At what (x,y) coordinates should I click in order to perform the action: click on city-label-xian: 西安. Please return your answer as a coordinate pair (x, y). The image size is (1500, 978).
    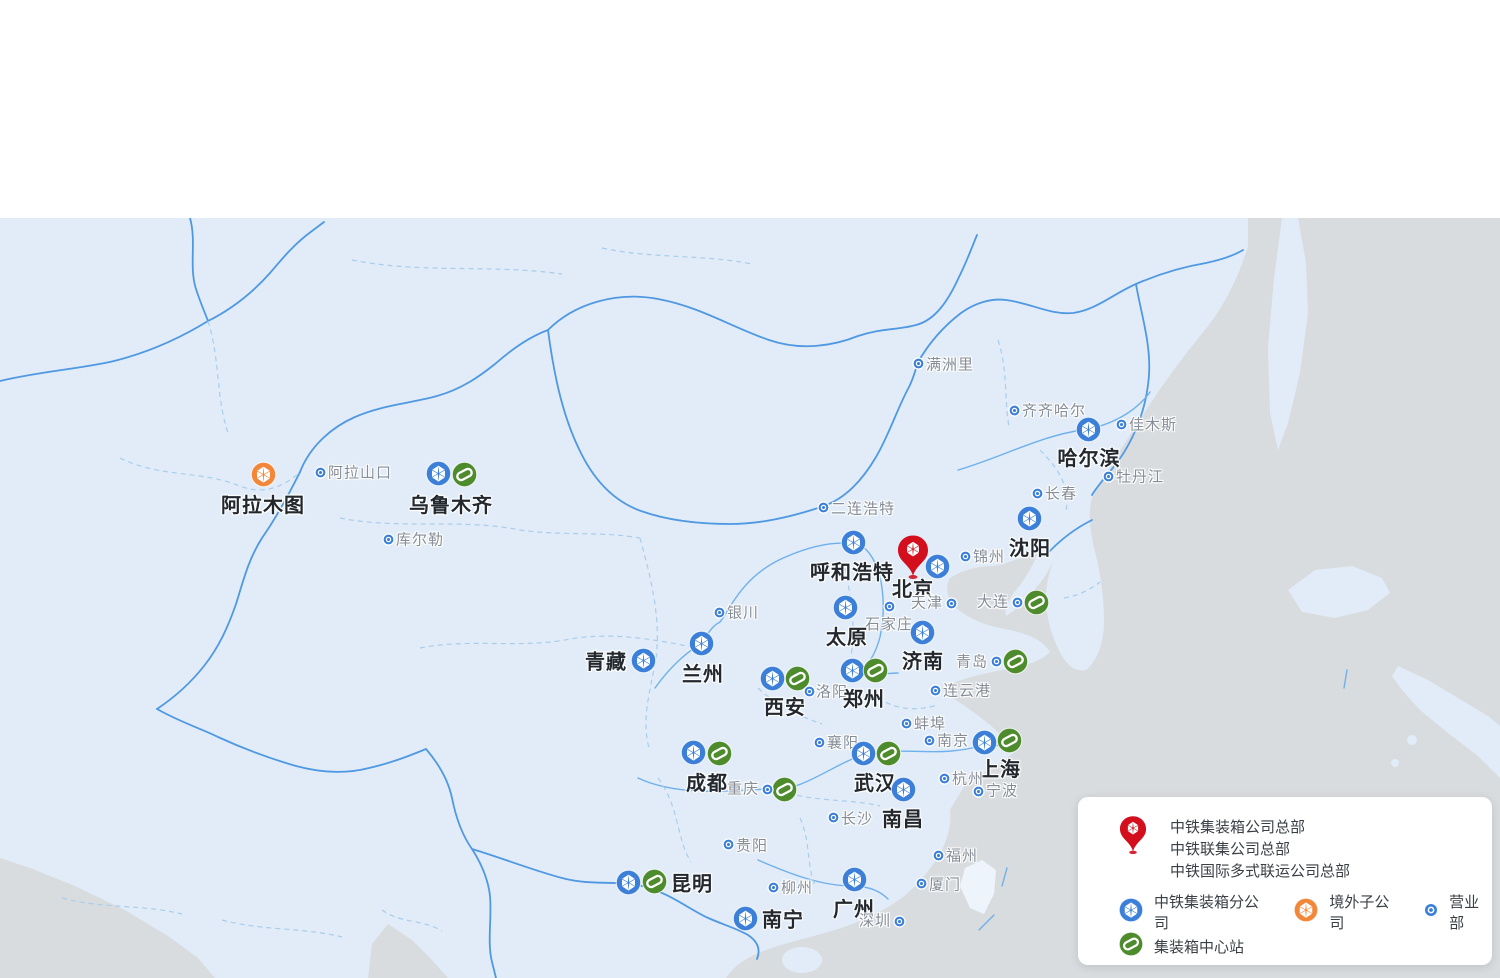
    Looking at the image, I should click on (785, 708).